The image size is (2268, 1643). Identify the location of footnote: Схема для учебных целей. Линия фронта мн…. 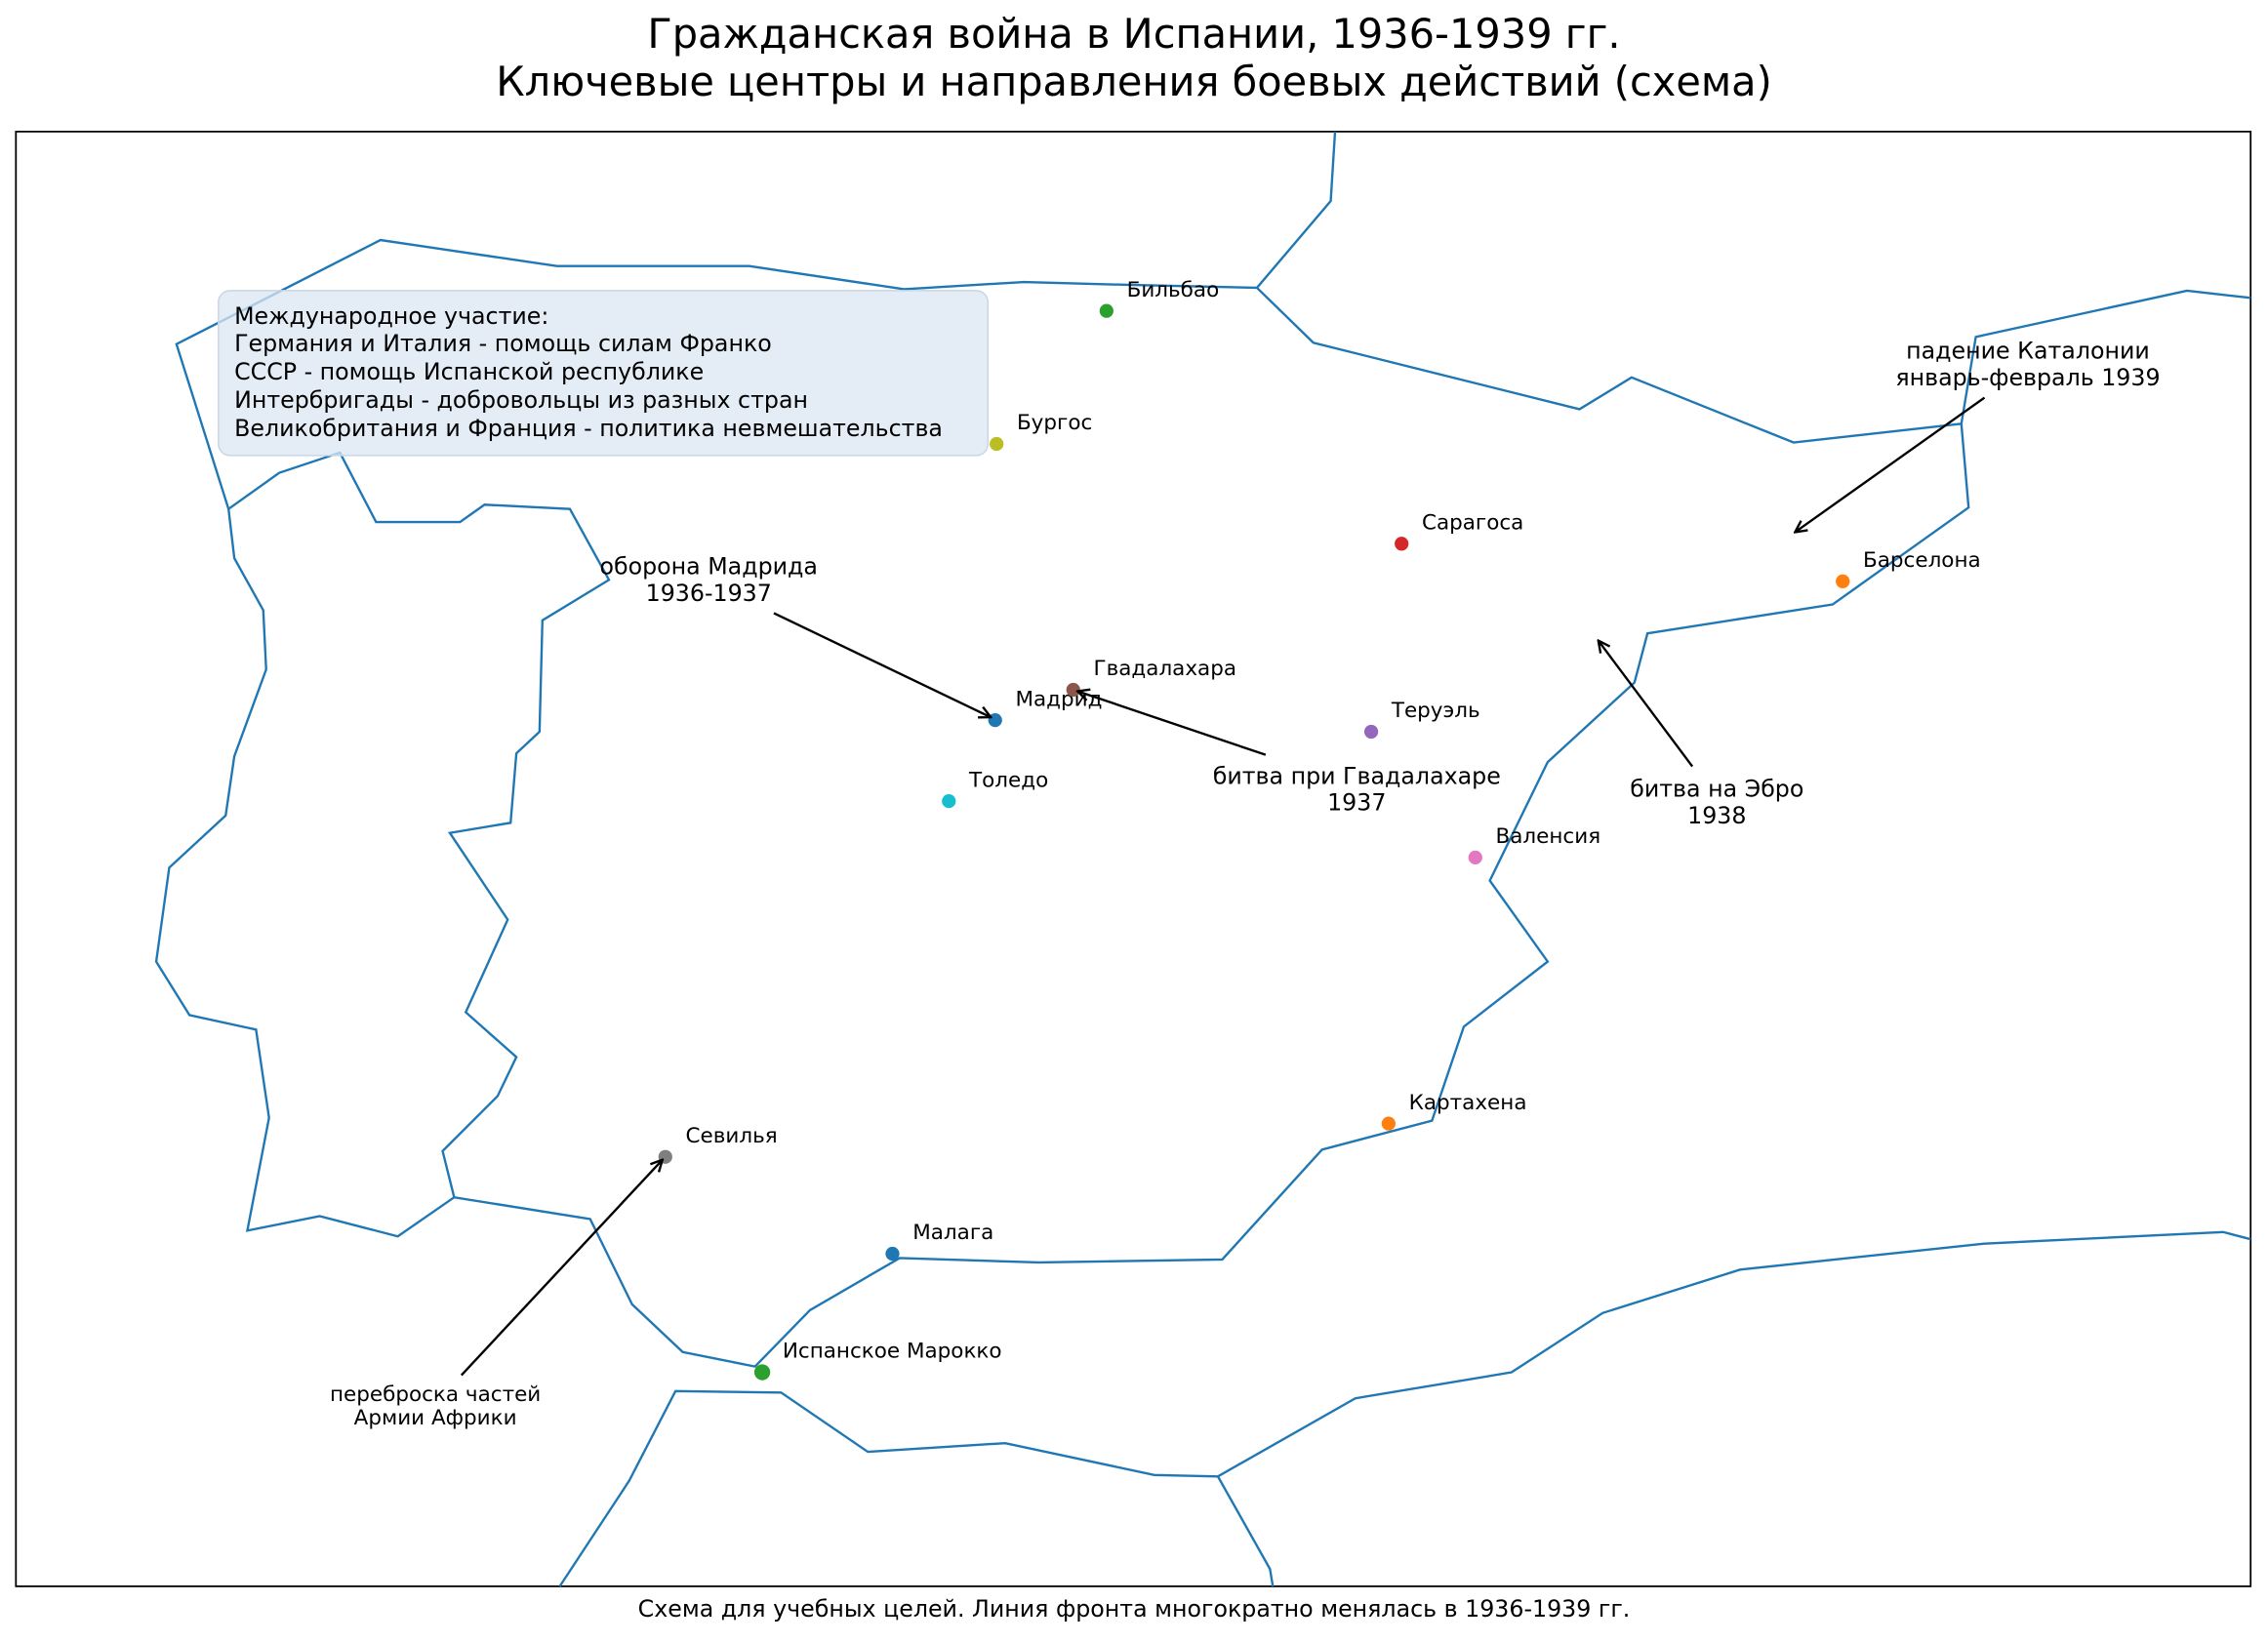
(1135, 1609).